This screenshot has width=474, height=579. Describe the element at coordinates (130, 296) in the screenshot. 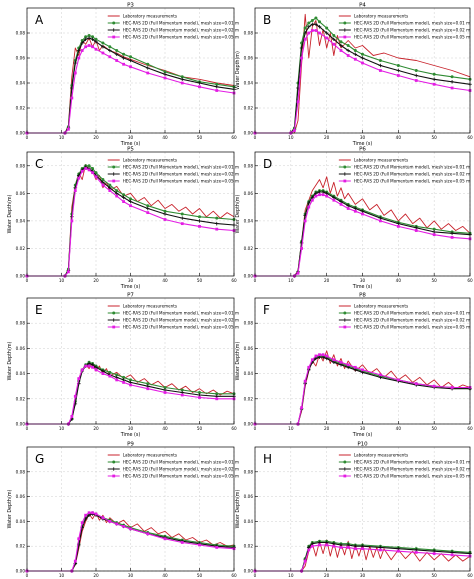

I see `panel-title: P7` at that location.